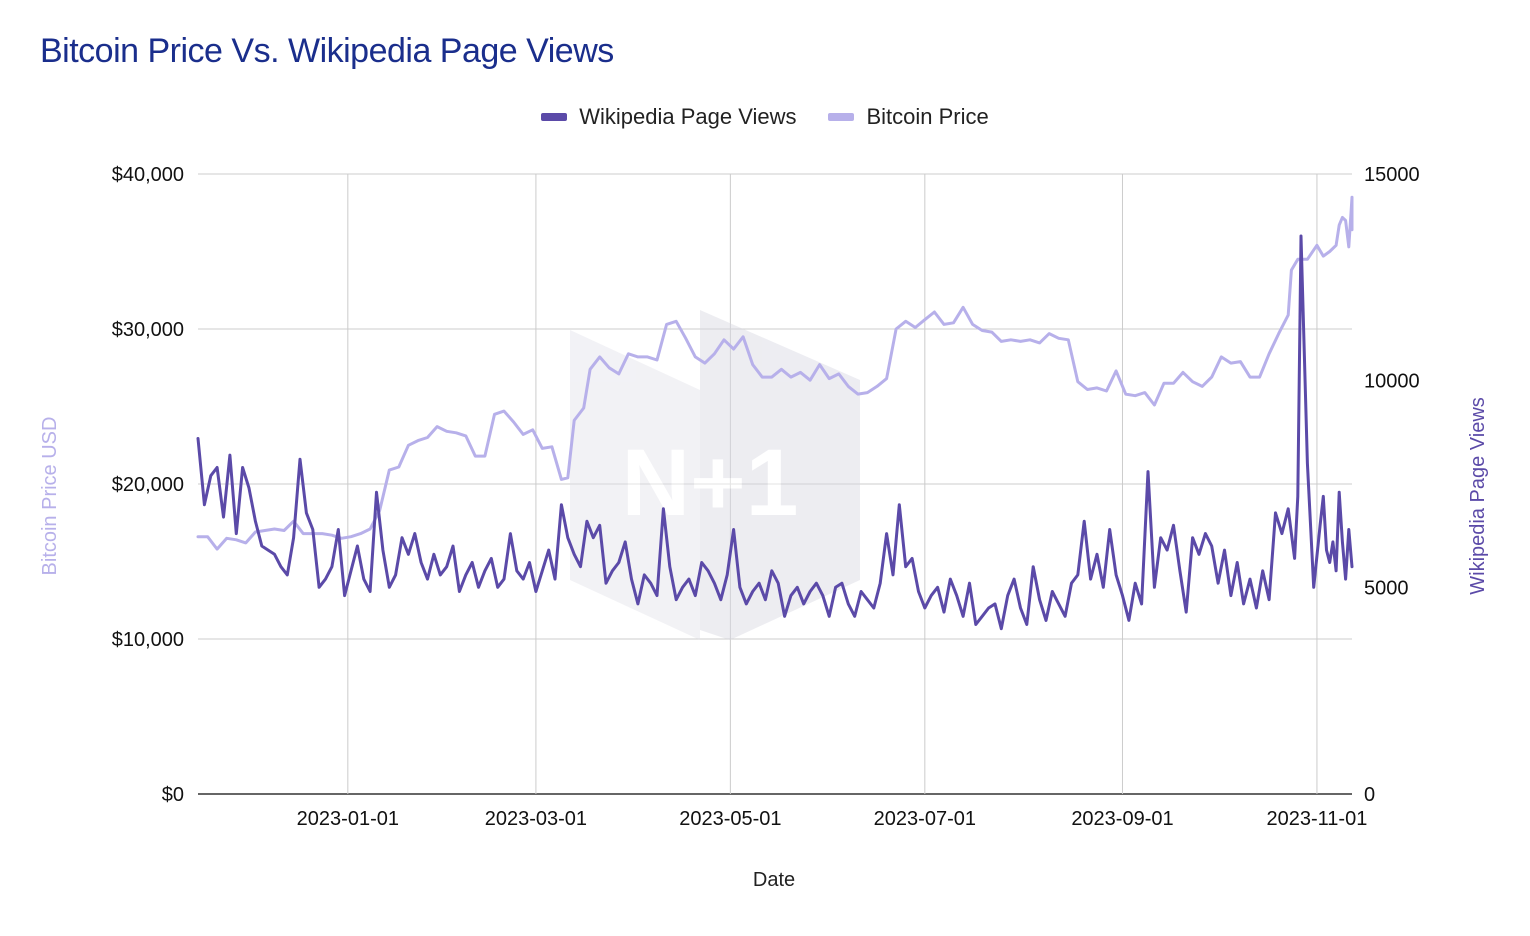  What do you see at coordinates (348, 819) in the screenshot?
I see `x-tick-label: 2023-01-01` at bounding box center [348, 819].